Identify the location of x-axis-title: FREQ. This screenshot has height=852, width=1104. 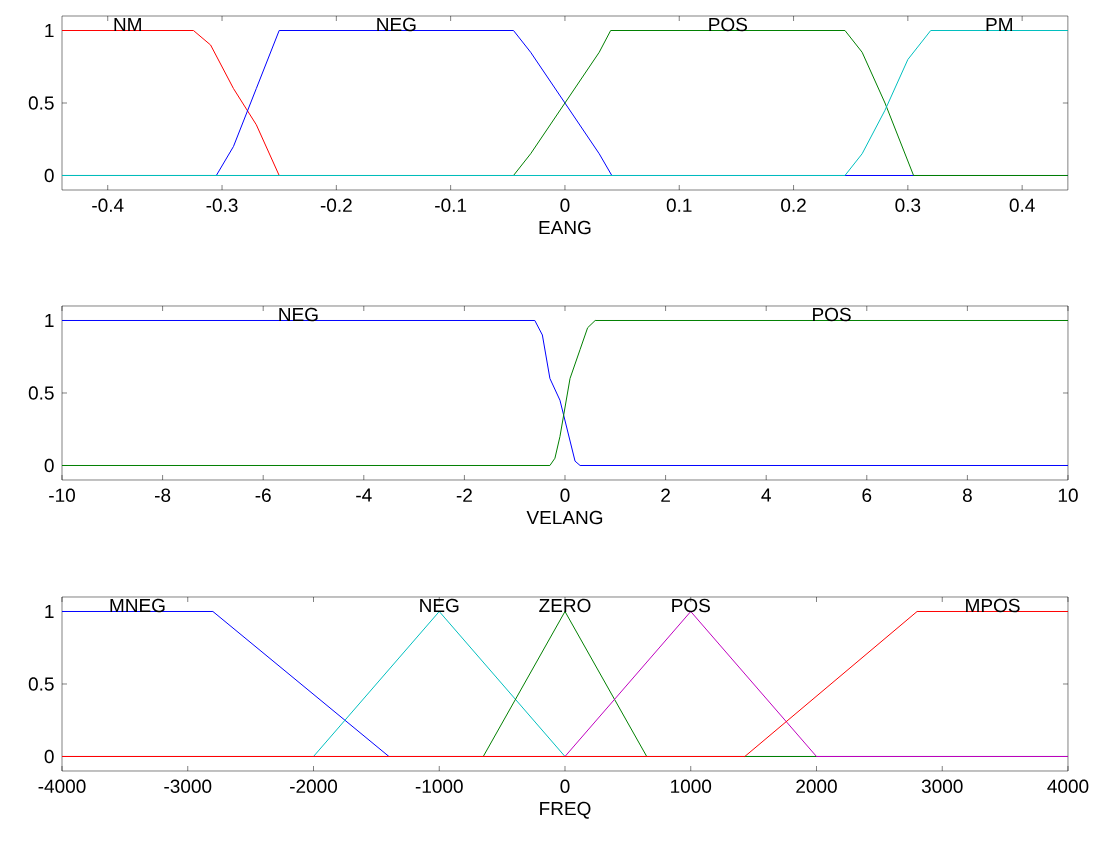
(565, 810).